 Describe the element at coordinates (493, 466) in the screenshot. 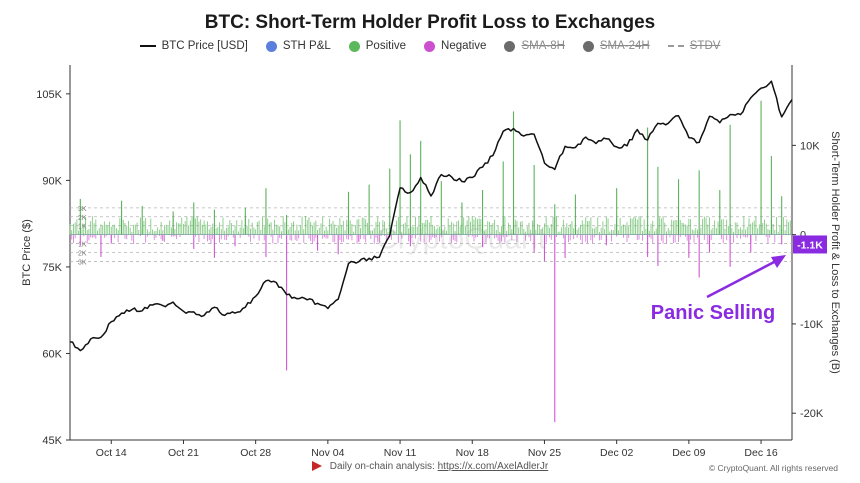

I see `footer-link: https://x.com/AxelAdlerJr` at that location.